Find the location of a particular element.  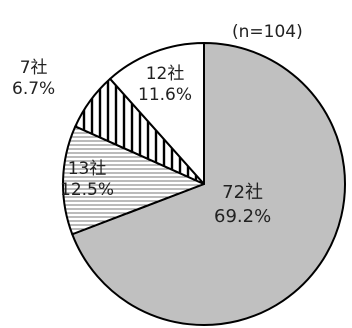

sample-size-note: (n=104) is located at coordinates (267, 32).